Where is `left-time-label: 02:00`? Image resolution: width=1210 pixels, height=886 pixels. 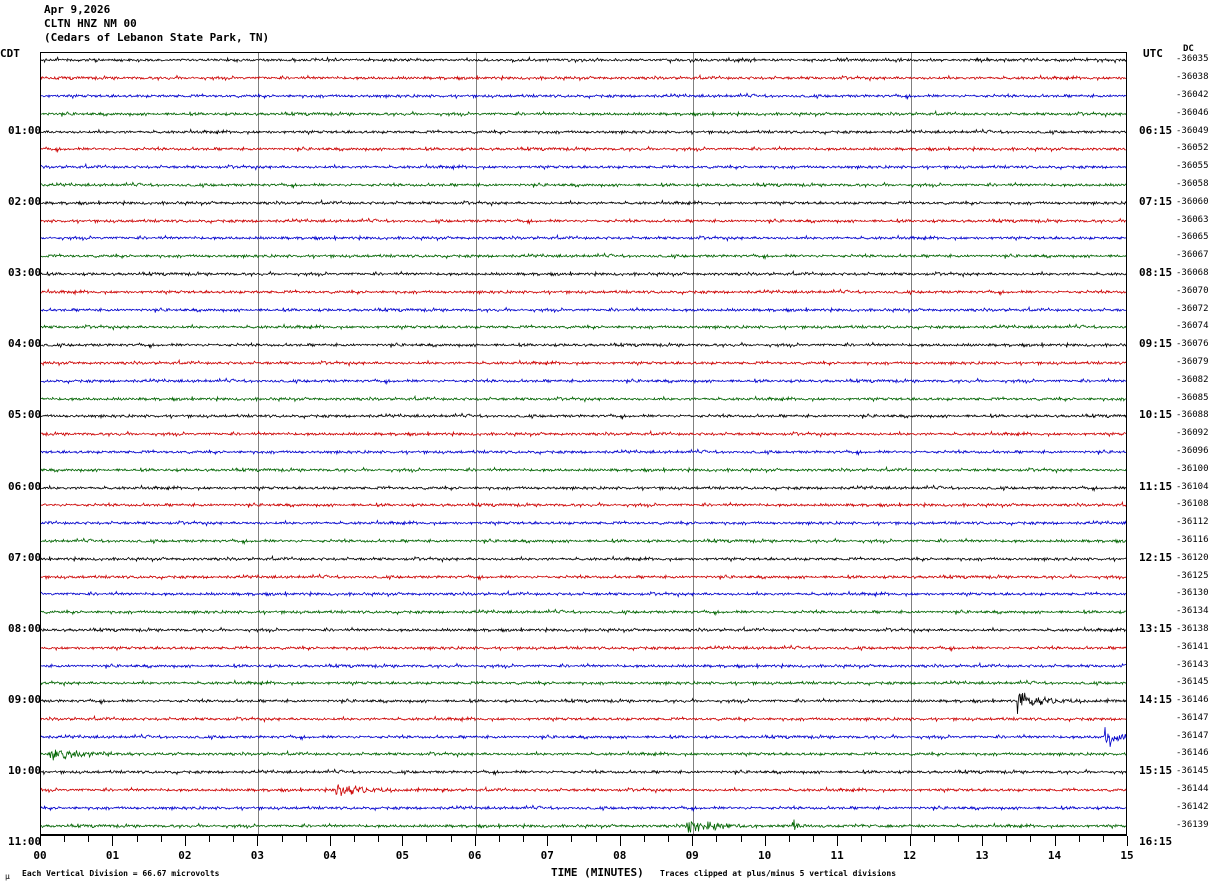 left-time-label: 02:00 is located at coordinates (25, 201).